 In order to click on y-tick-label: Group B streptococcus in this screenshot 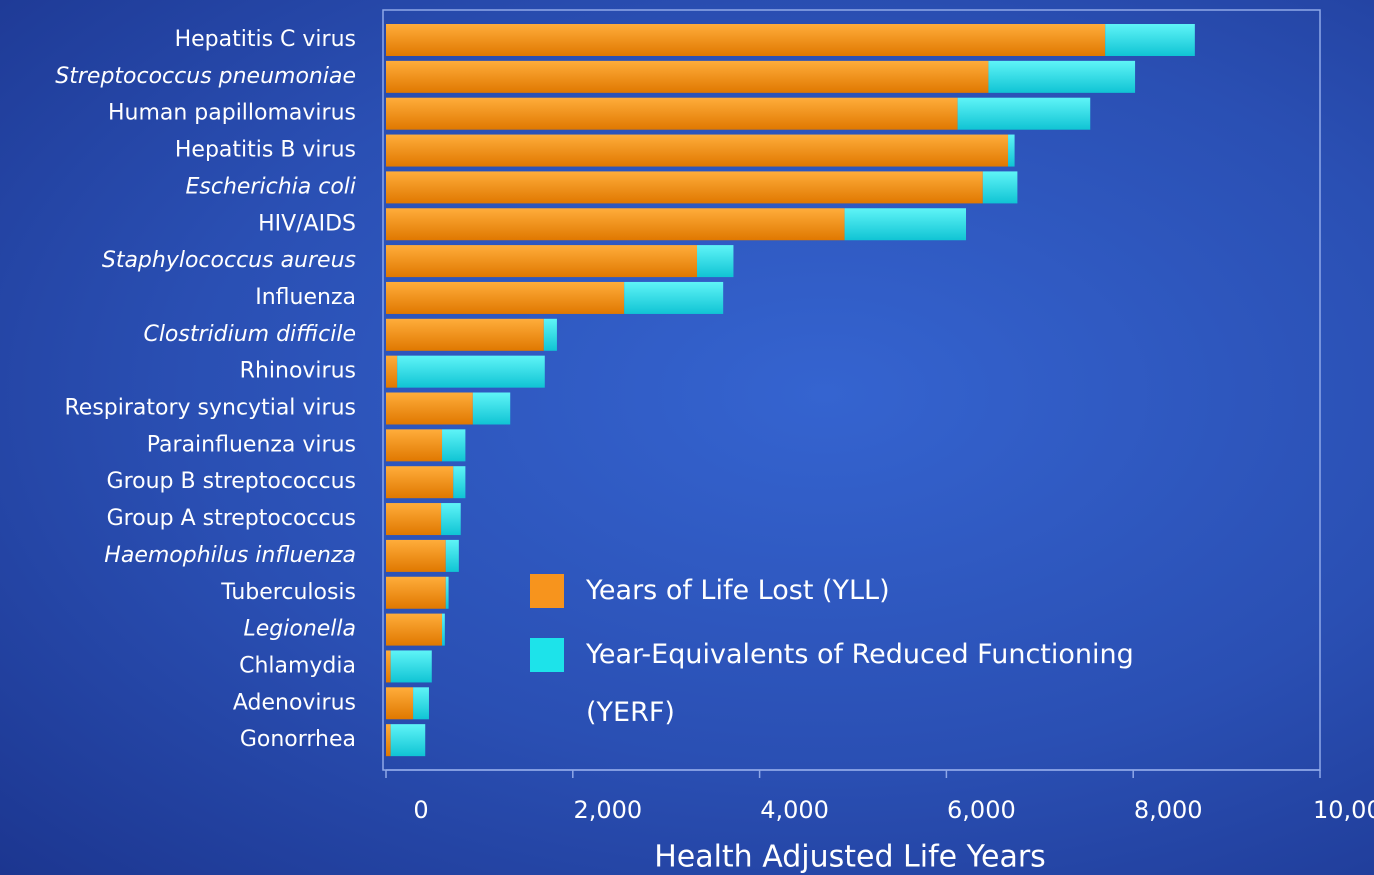, I will do `click(231, 481)`.